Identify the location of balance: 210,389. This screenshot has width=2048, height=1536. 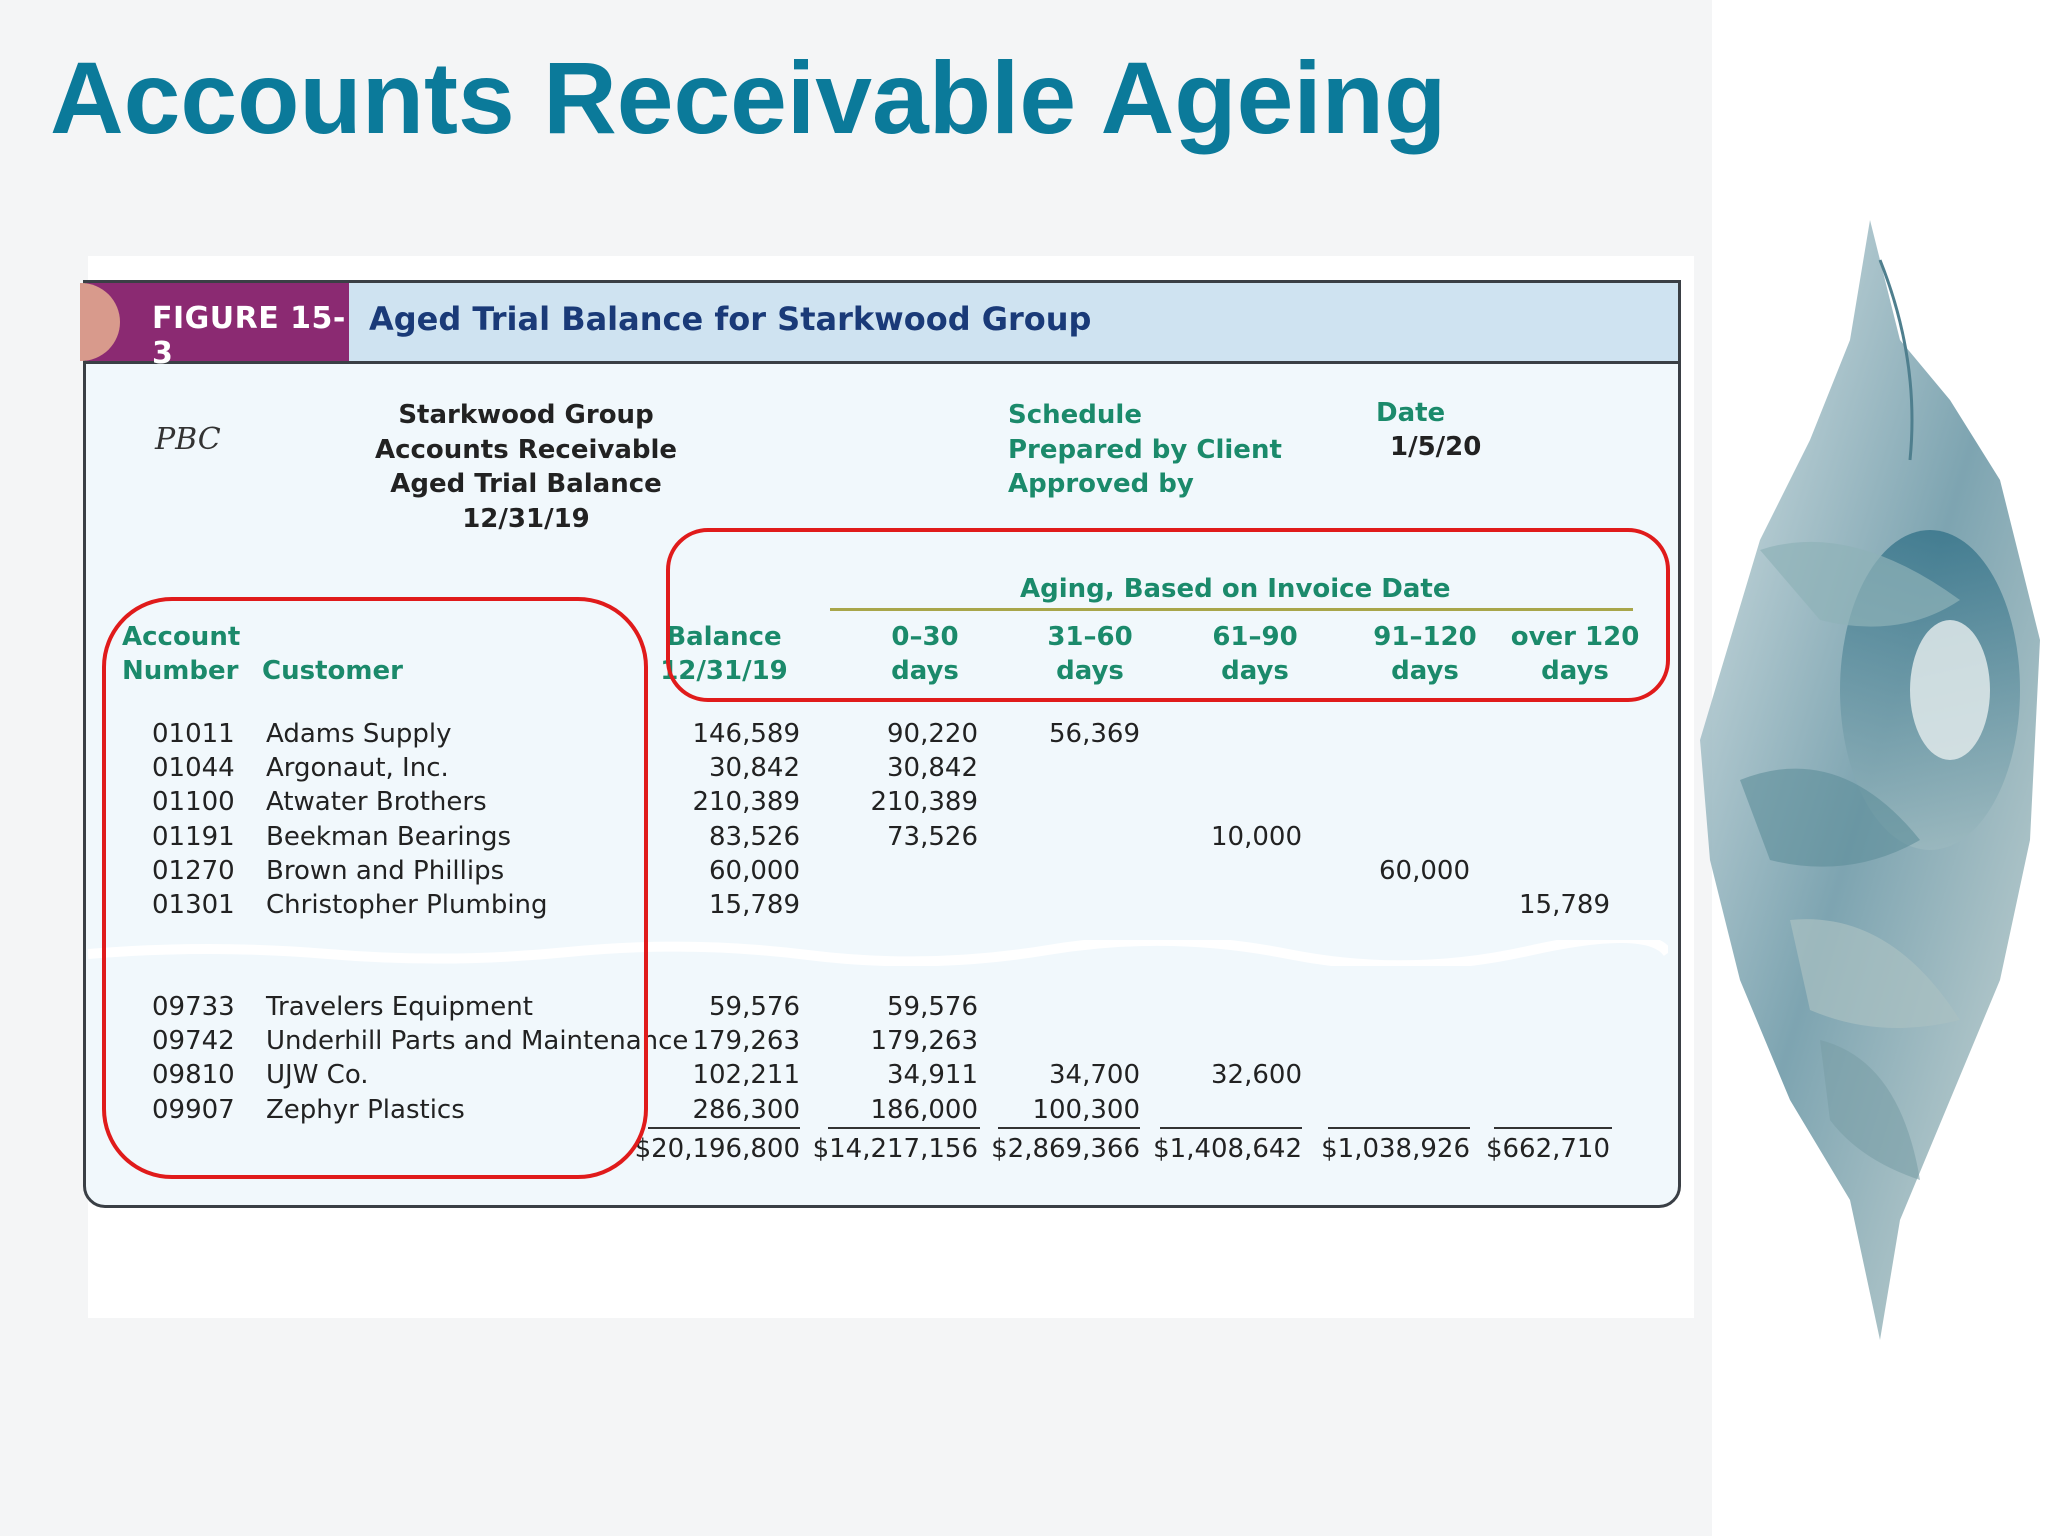
(746, 802).